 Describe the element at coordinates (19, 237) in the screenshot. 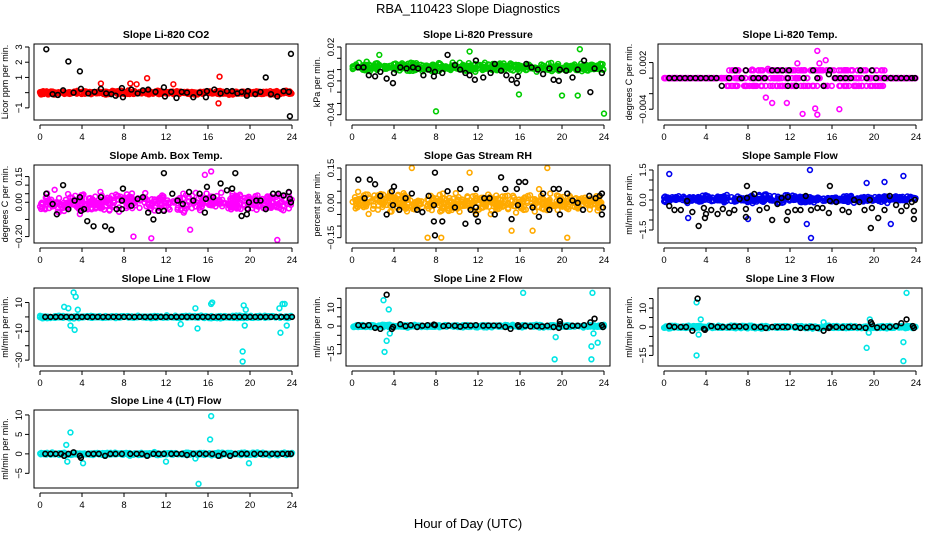

I see `y-tick-label: −0.20` at that location.